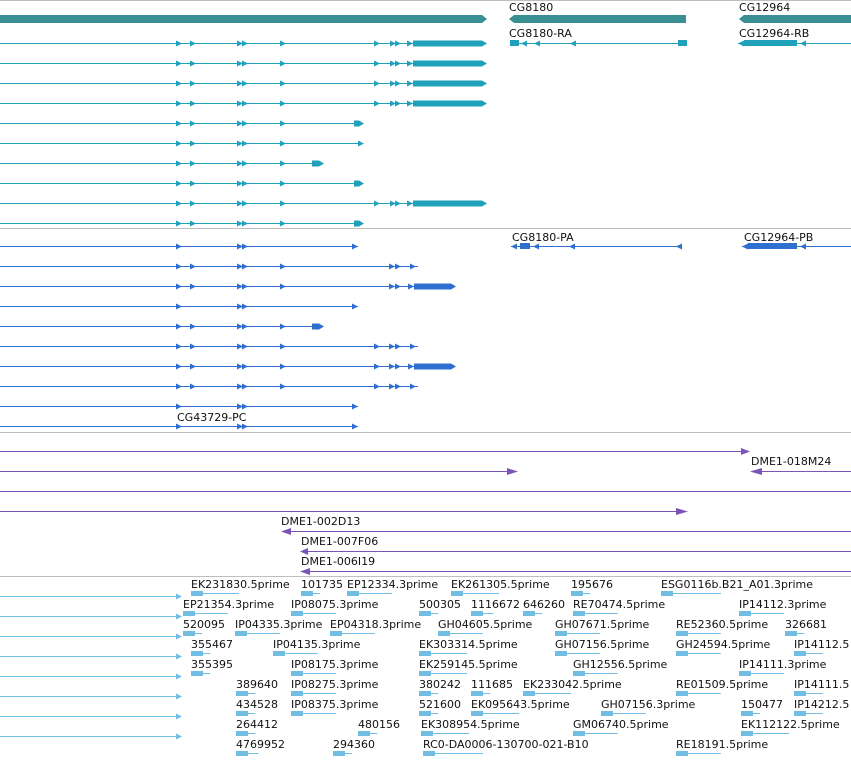 The height and width of the screenshot is (760, 851). Describe the element at coordinates (335, 684) in the screenshot. I see `est-label: IP08275.3prime` at that location.